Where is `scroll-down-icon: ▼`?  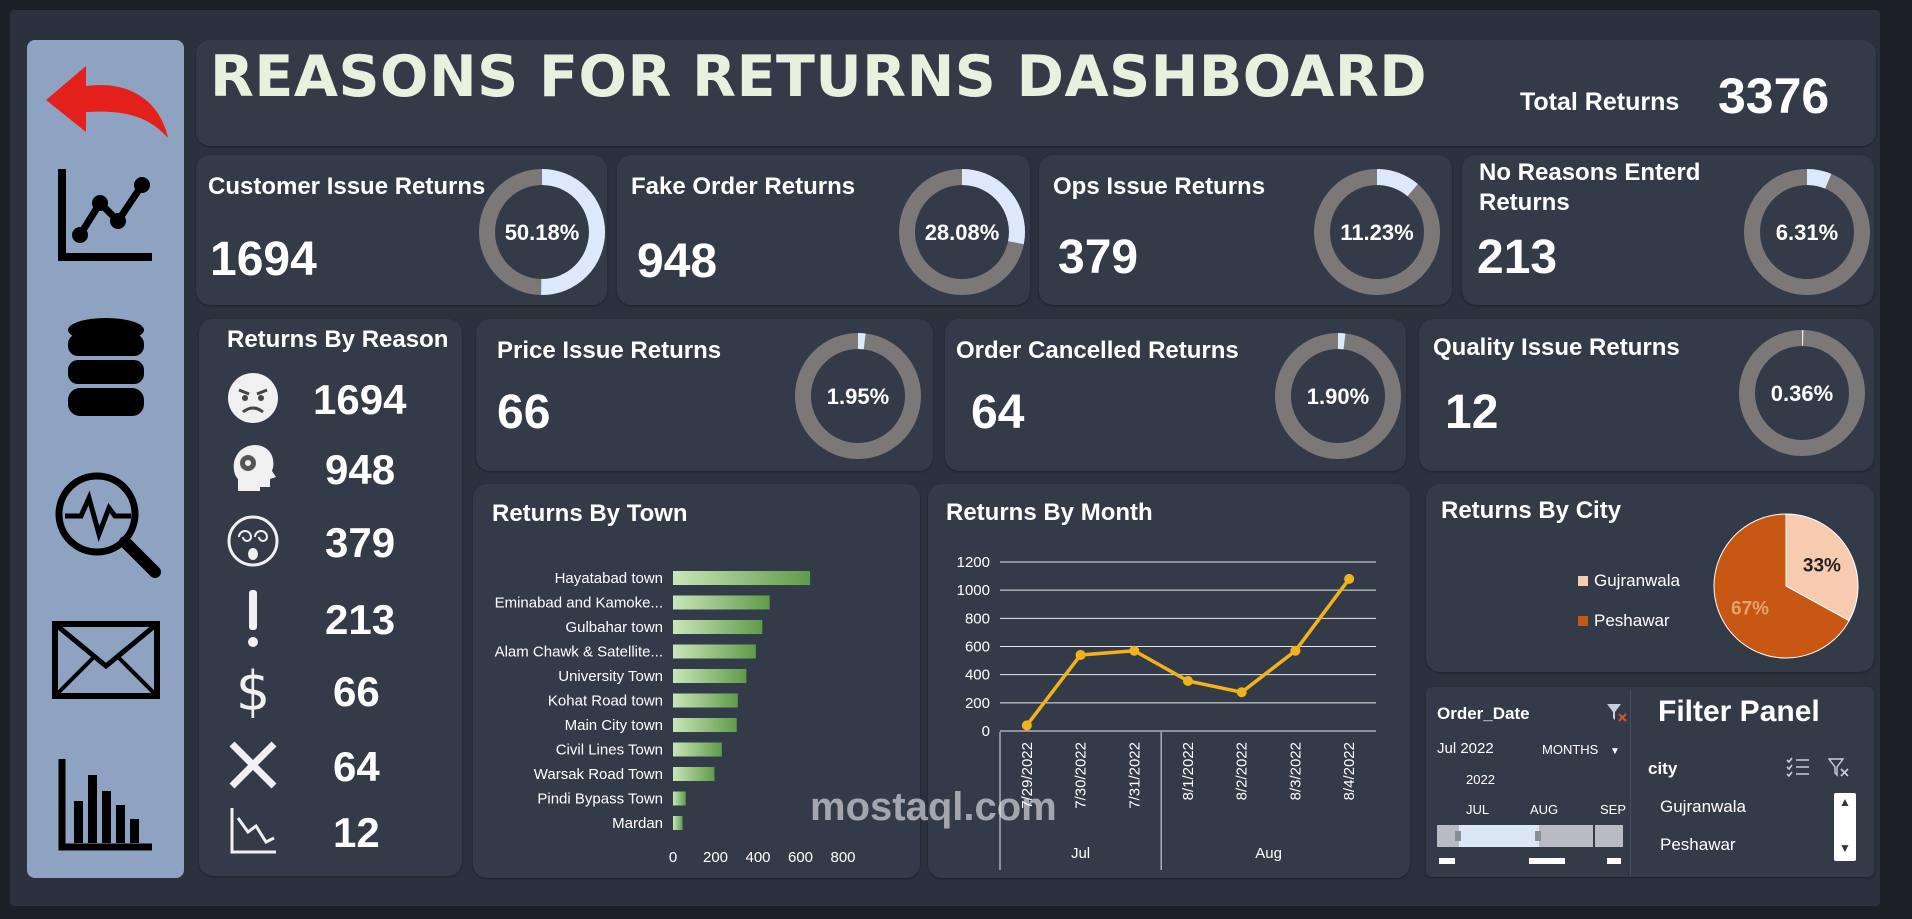
scroll-down-icon: ▼ is located at coordinates (1845, 848).